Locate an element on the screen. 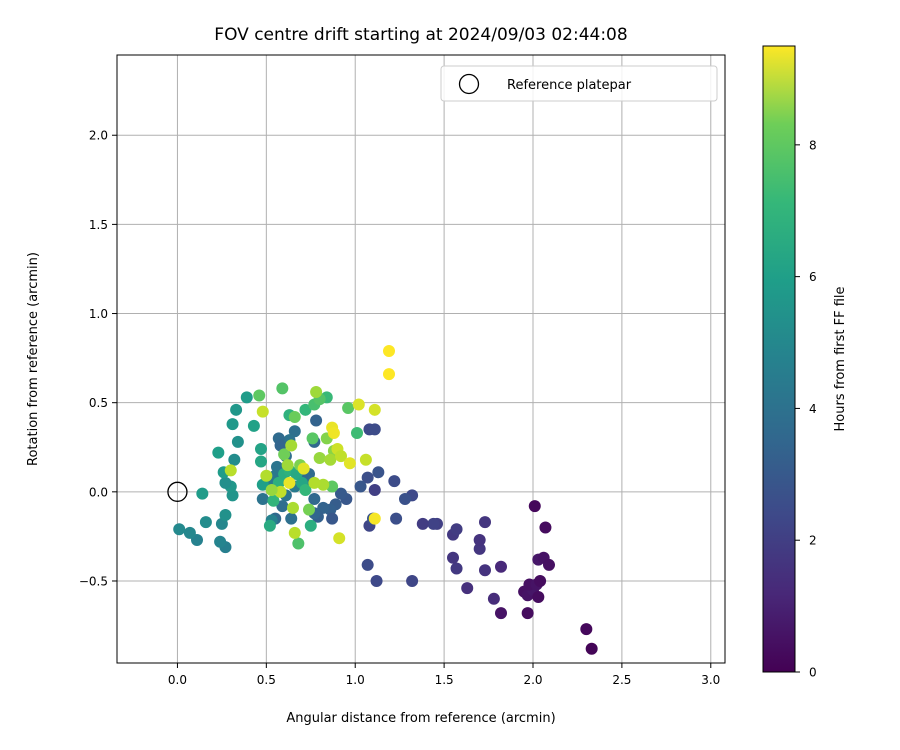  y-tick-label: 1.0 is located at coordinates (98, 314).